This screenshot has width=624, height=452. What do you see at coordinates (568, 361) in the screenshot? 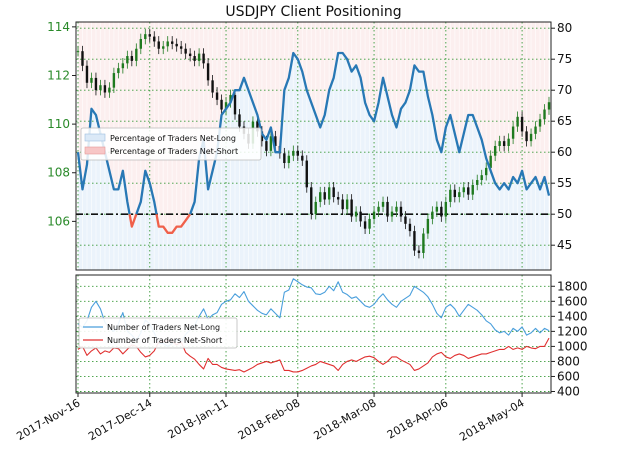
I see `right-tick-label: 800` at bounding box center [568, 361].